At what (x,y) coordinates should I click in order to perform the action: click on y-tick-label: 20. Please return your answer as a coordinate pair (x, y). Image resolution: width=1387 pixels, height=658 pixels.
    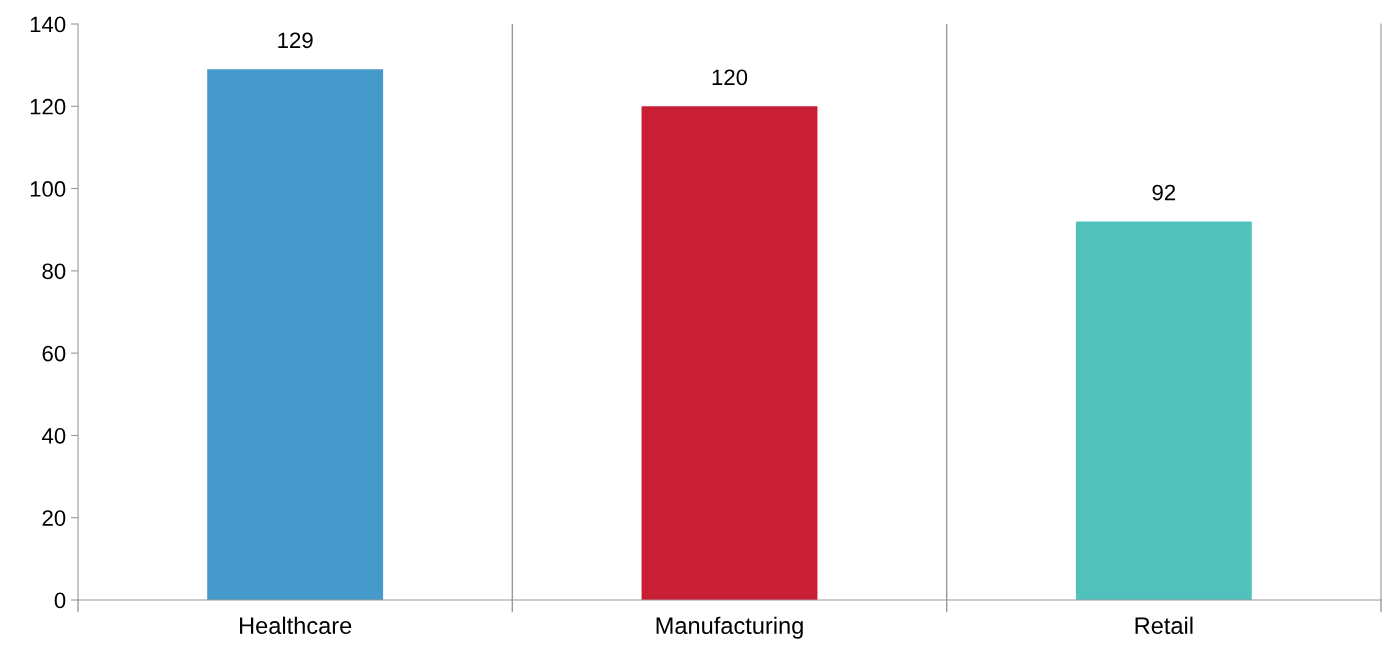
    Looking at the image, I should click on (54, 518).